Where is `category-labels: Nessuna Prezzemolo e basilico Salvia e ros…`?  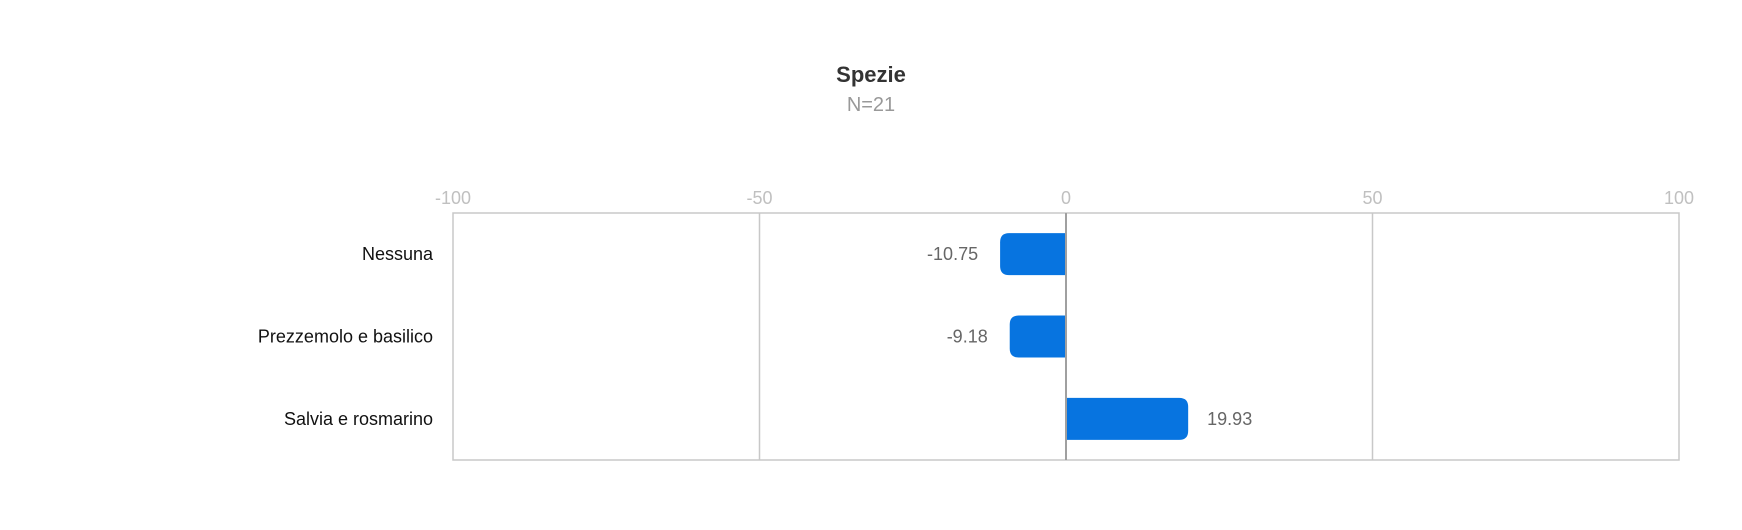
category-labels: Nessuna Prezzemolo e basilico Salvia e ros… is located at coordinates (346, 336).